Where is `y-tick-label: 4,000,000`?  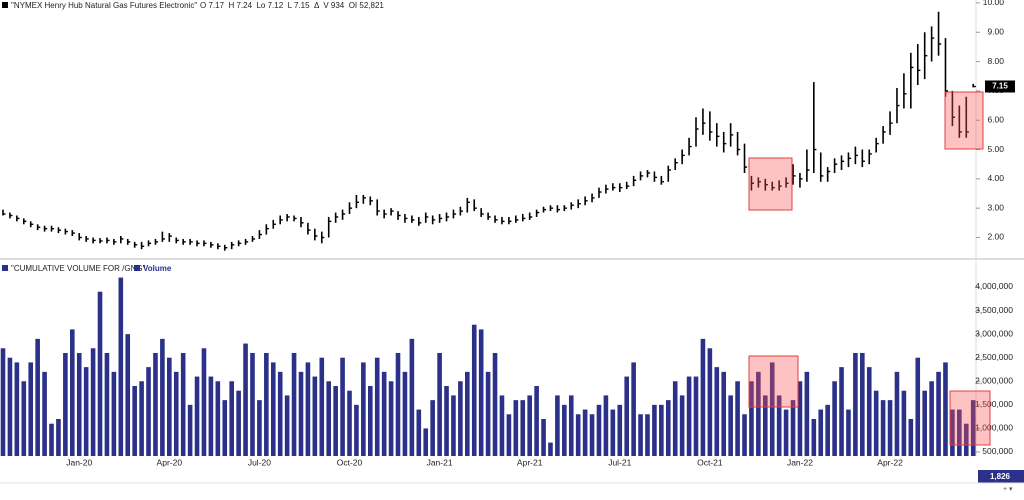
y-tick-label: 4,000,000 is located at coordinates (994, 286).